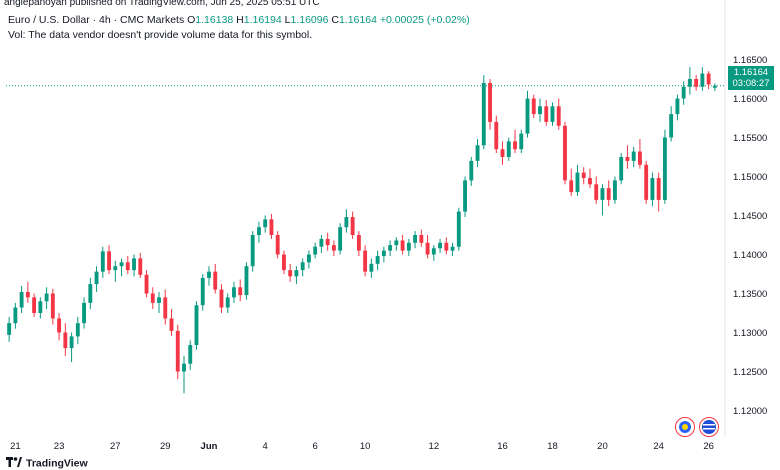 The height and width of the screenshot is (470, 780). Describe the element at coordinates (685, 427) in the screenshot. I see `eu-flag-icon` at that location.